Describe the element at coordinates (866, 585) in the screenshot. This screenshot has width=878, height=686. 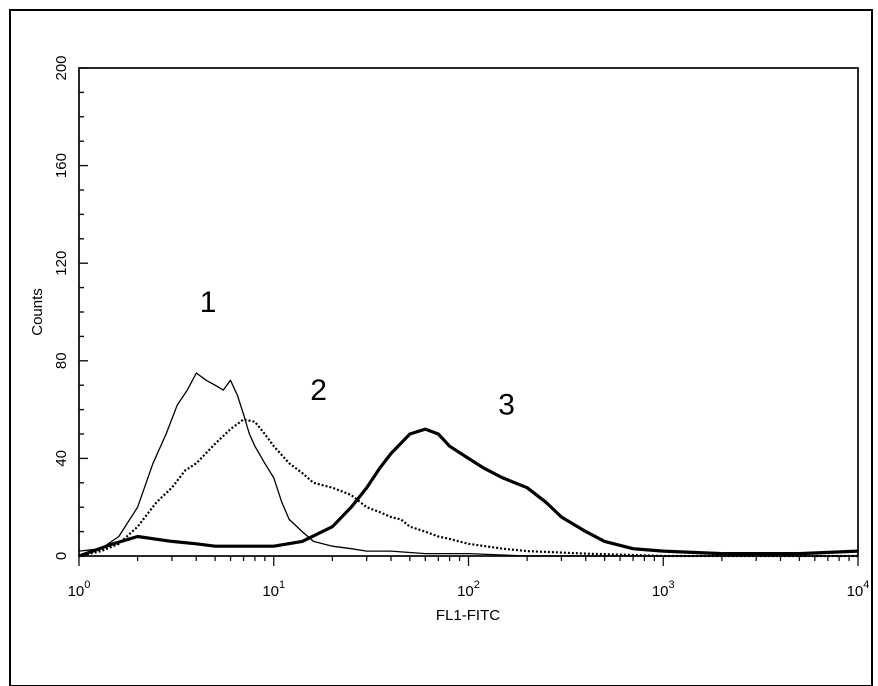
I see `x-tick-exponent: 4` at that location.